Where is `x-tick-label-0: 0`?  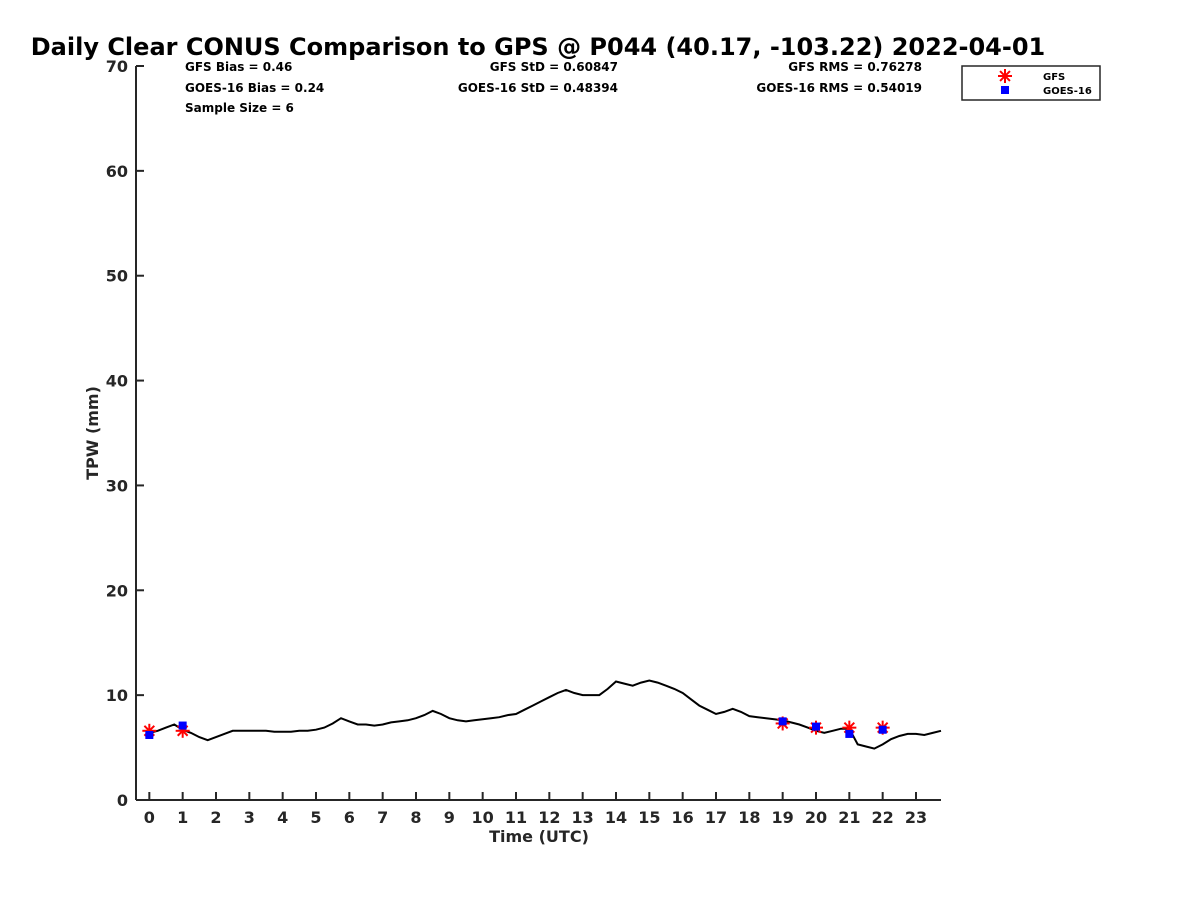 x-tick-label-0: 0 is located at coordinates (149, 817).